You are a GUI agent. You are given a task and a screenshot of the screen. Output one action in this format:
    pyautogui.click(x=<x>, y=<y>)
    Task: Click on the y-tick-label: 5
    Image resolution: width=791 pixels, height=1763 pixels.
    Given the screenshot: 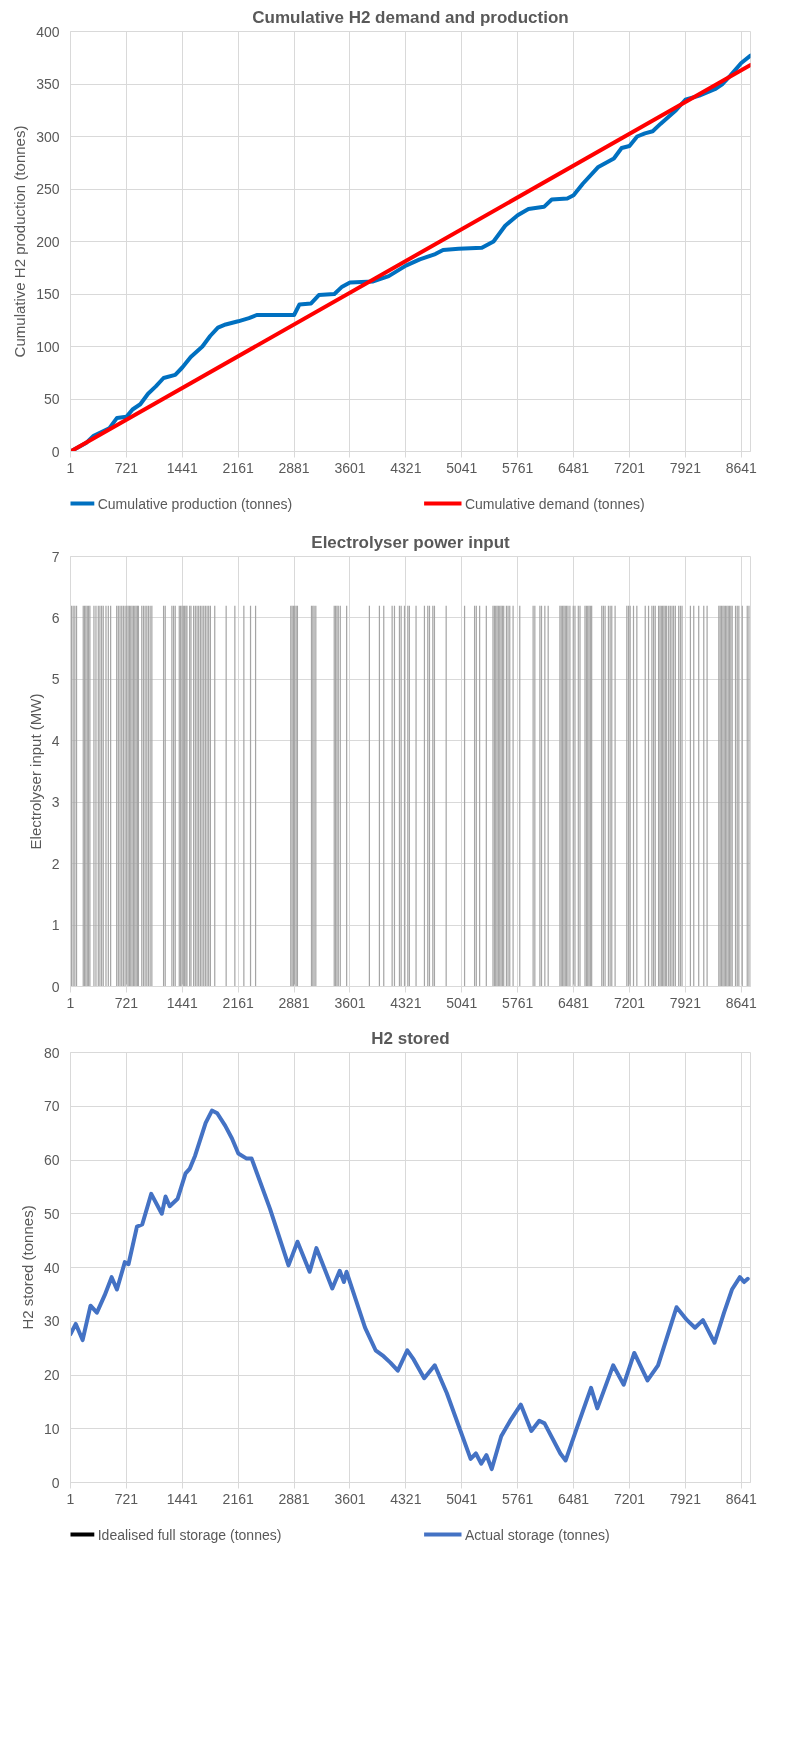 What is the action you would take?
    pyautogui.click(x=55, y=679)
    